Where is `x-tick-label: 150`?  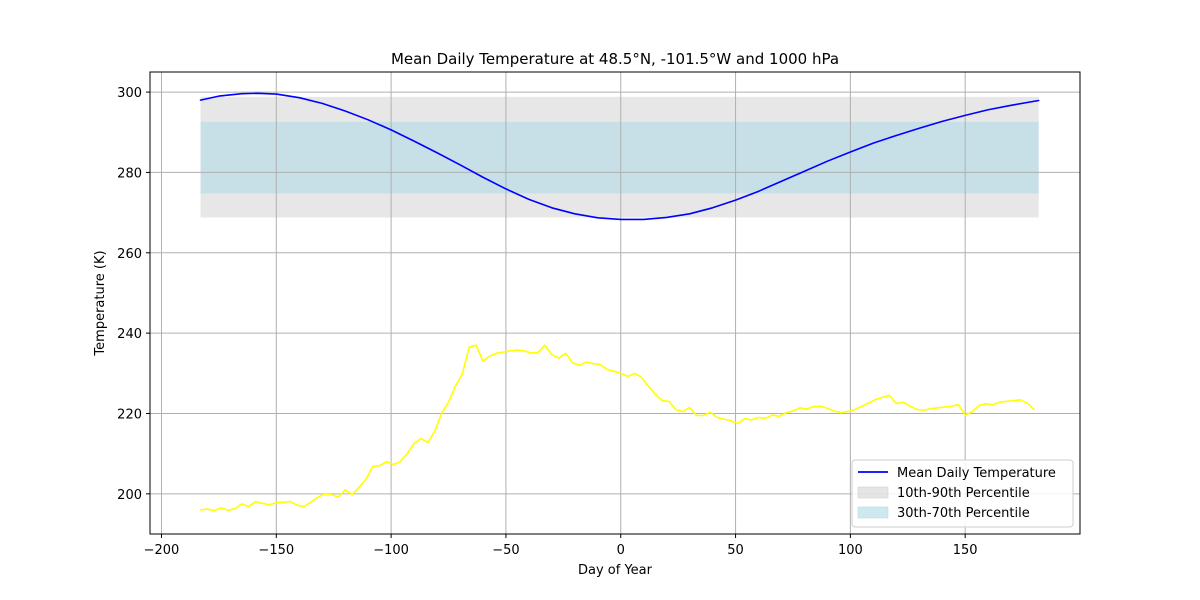
x-tick-label: 150 is located at coordinates (965, 550).